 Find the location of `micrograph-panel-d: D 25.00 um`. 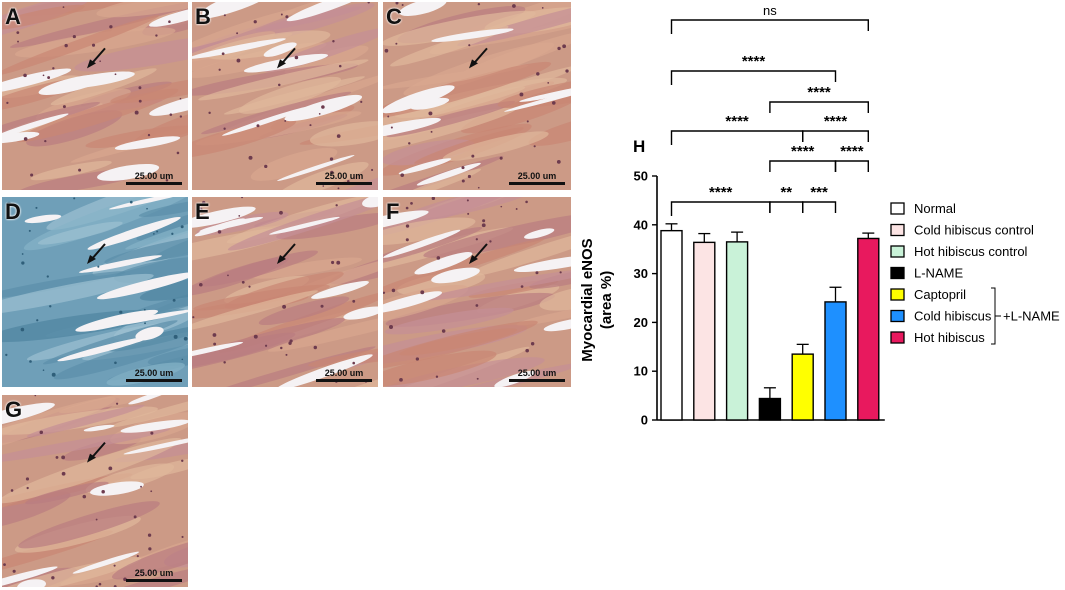

micrograph-panel-d: D 25.00 um is located at coordinates (95, 292).